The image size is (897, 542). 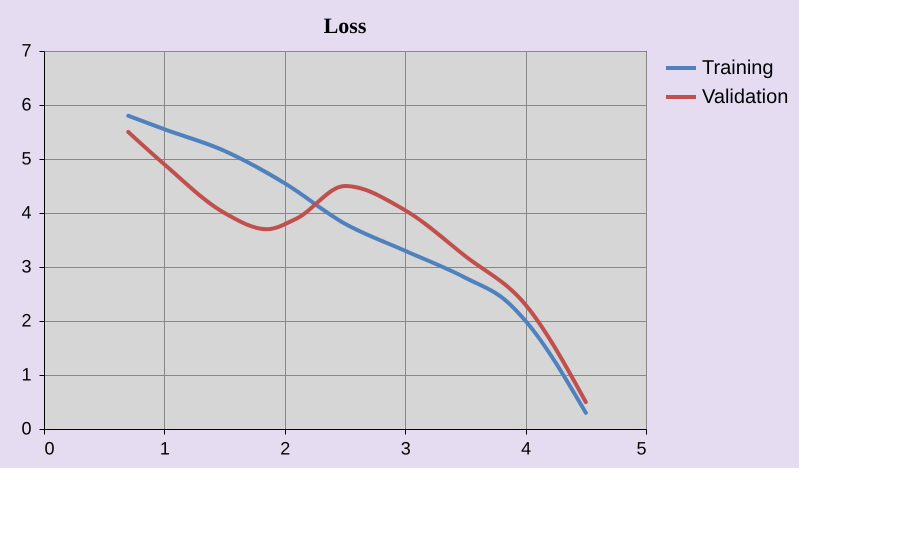 What do you see at coordinates (26, 104) in the screenshot?
I see `y-tick-label: 6` at bounding box center [26, 104].